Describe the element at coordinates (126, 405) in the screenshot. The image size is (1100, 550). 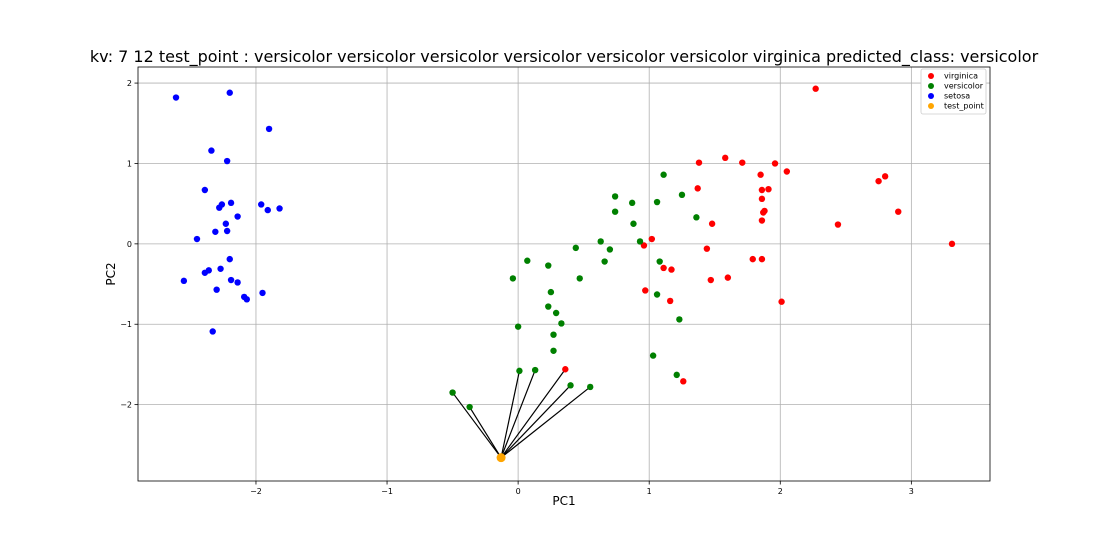
I see `y-tick-label: −2` at that location.